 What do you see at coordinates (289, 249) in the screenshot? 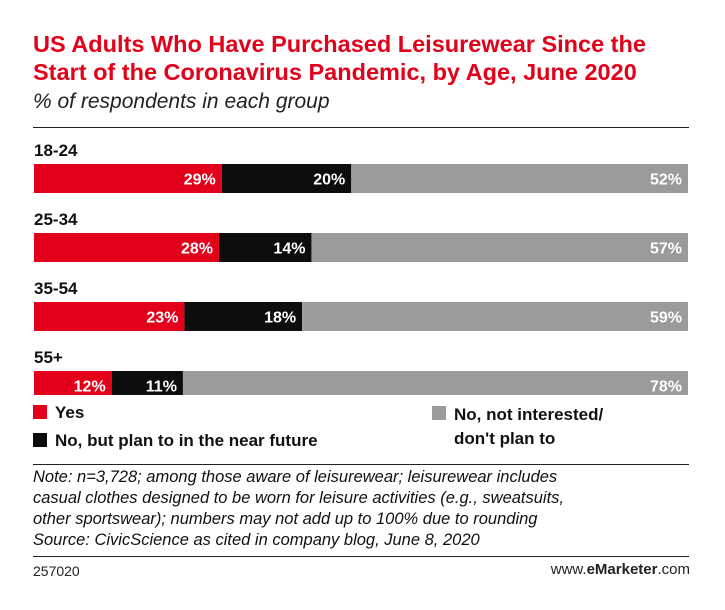
I see `data-label: 14%` at bounding box center [289, 249].